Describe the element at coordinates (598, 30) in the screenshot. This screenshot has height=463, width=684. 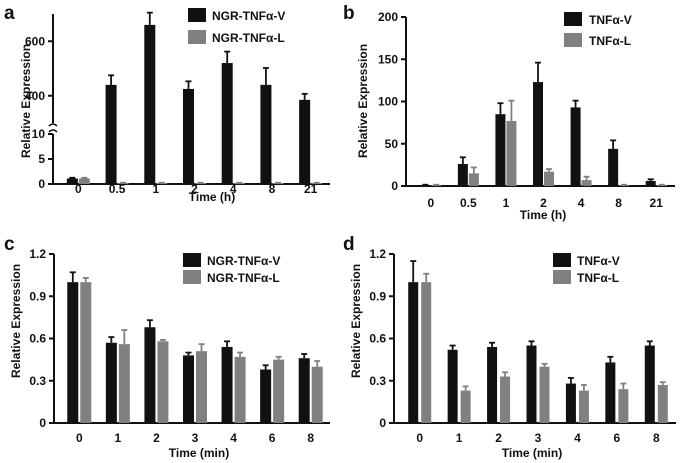
I see `legend-b: TNFα-V TNFα-L` at that location.